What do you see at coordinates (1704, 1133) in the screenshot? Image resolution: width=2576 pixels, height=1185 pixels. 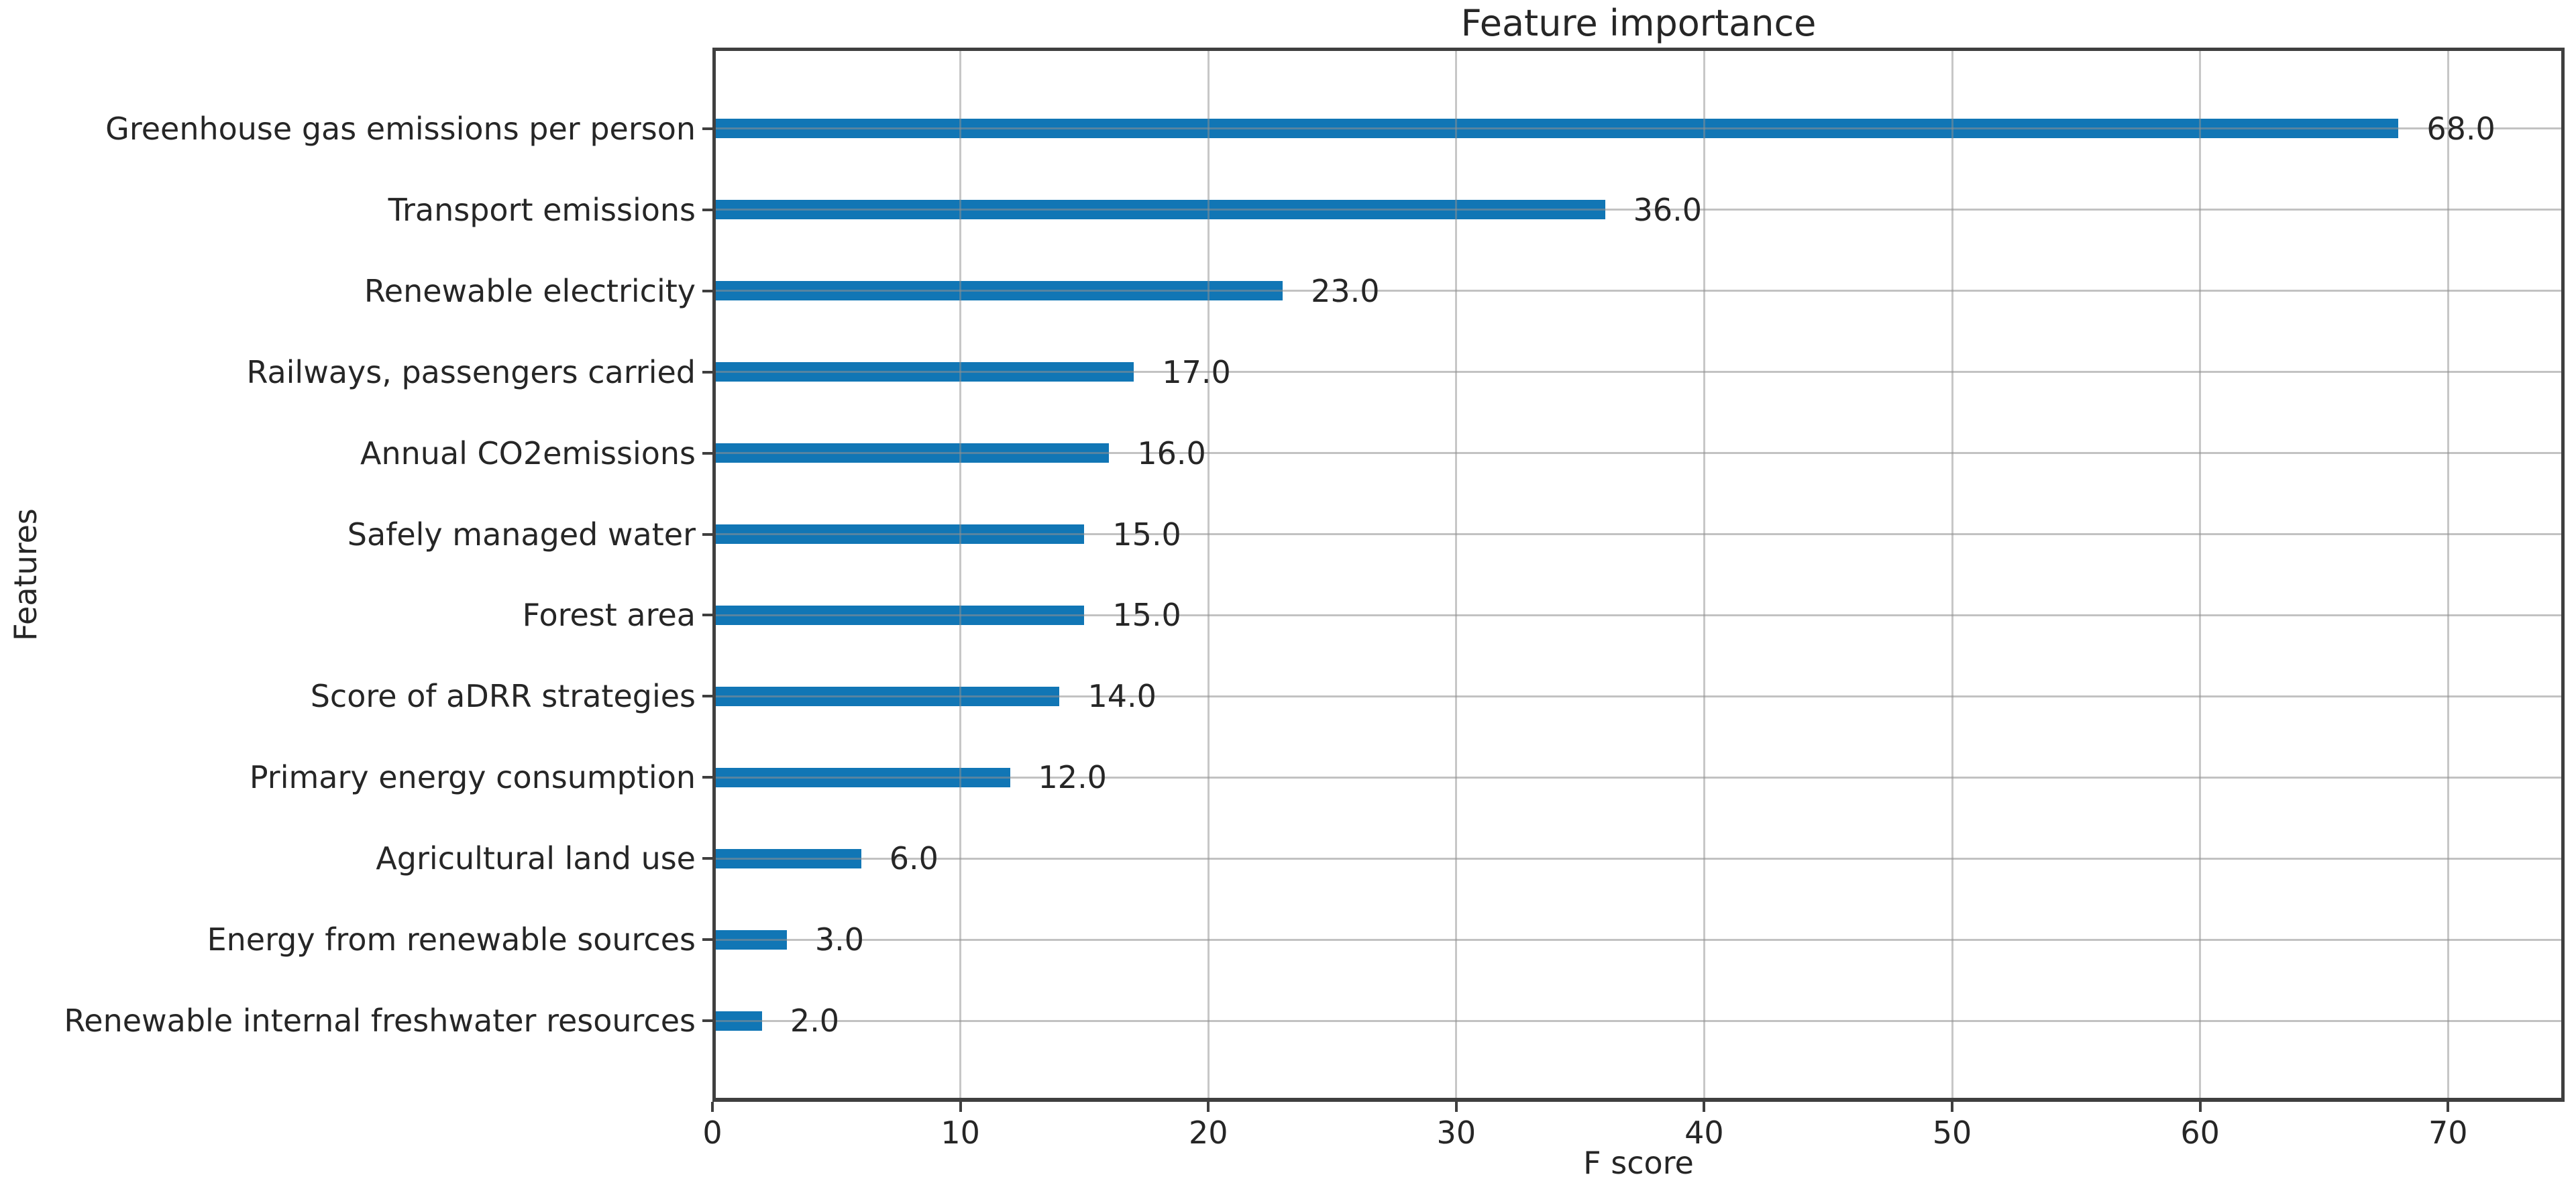 I see `x-tick-label: 40` at bounding box center [1704, 1133].